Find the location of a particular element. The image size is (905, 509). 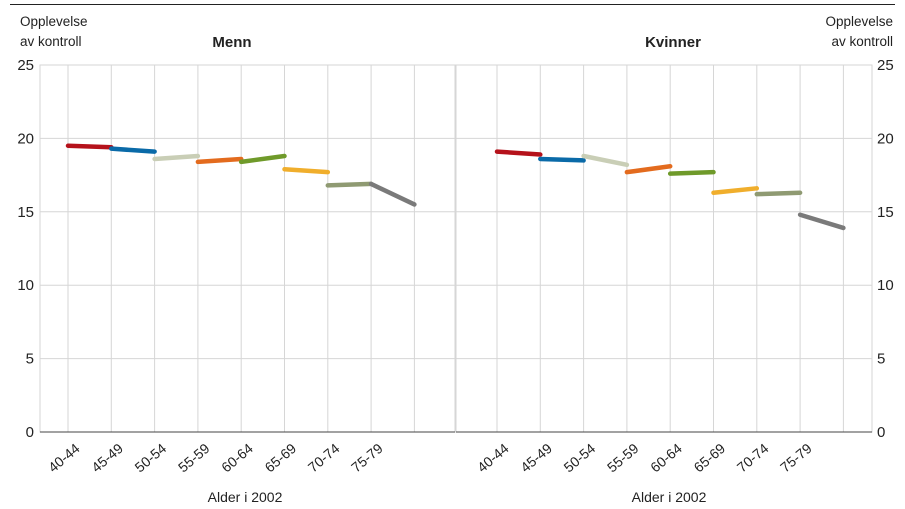

y-axis-label-kvinner-line1: Opplevelse is located at coordinates (859, 21).